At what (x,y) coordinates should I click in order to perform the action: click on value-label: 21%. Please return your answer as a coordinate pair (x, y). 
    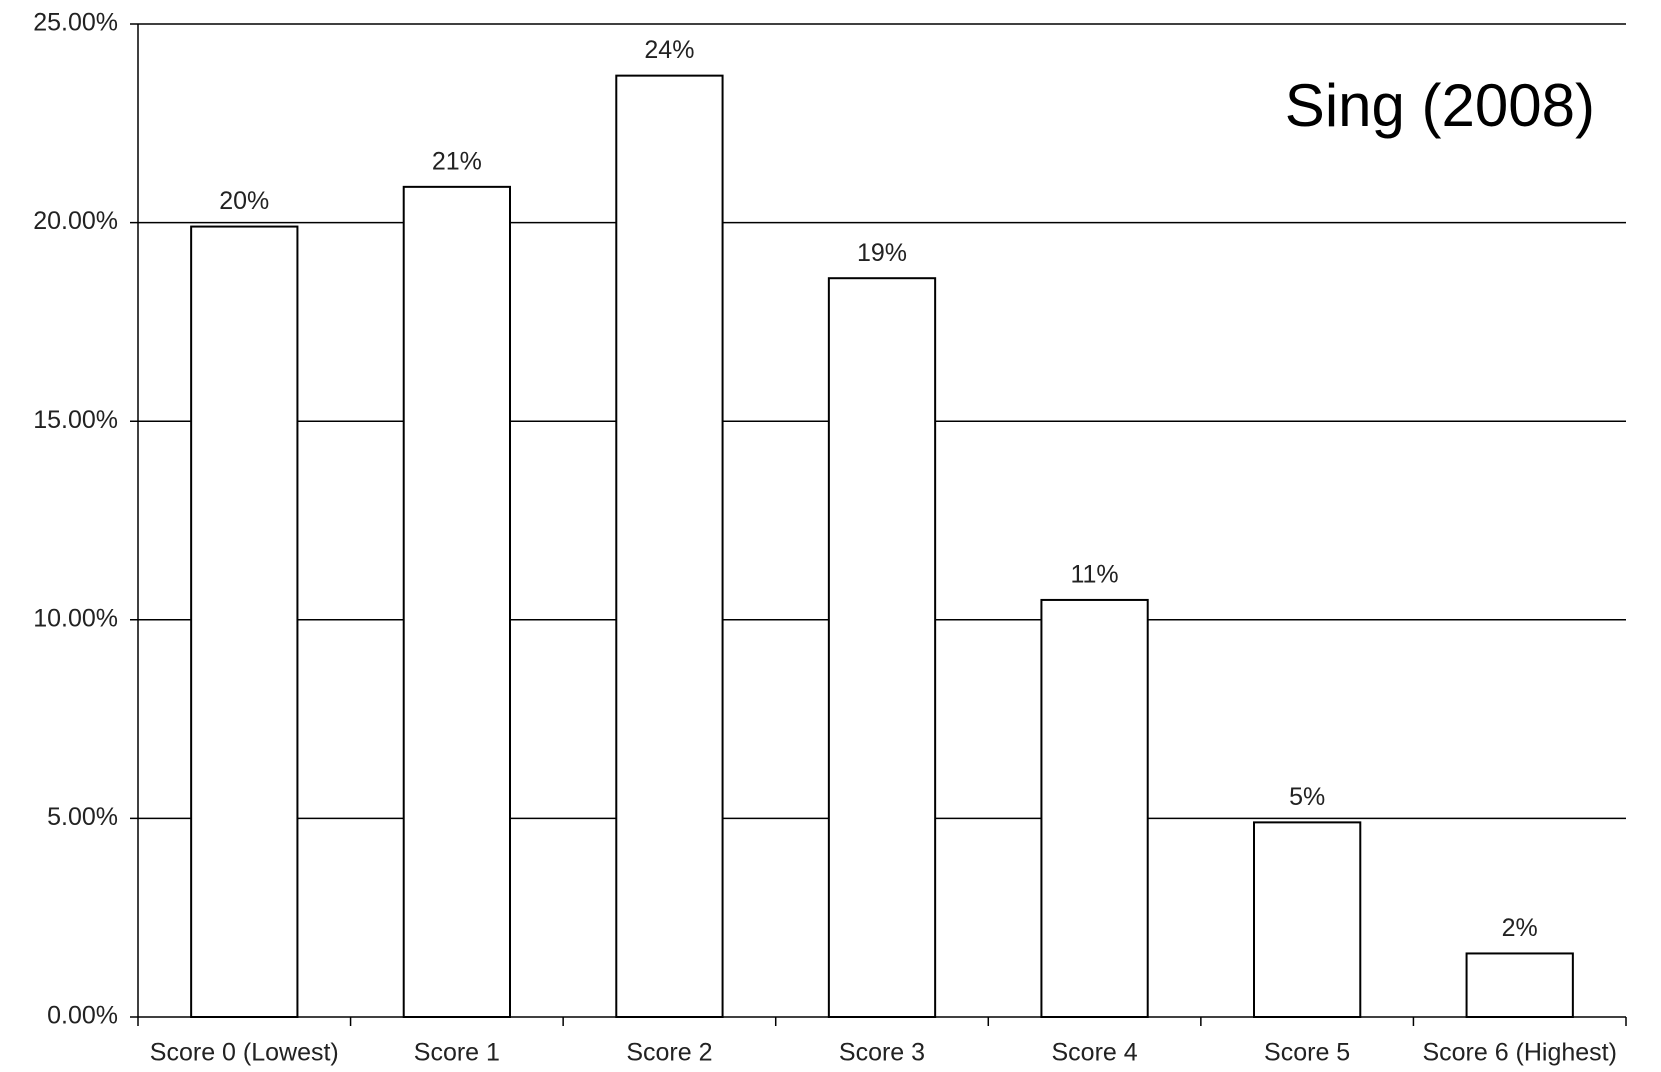
    Looking at the image, I should click on (457, 161).